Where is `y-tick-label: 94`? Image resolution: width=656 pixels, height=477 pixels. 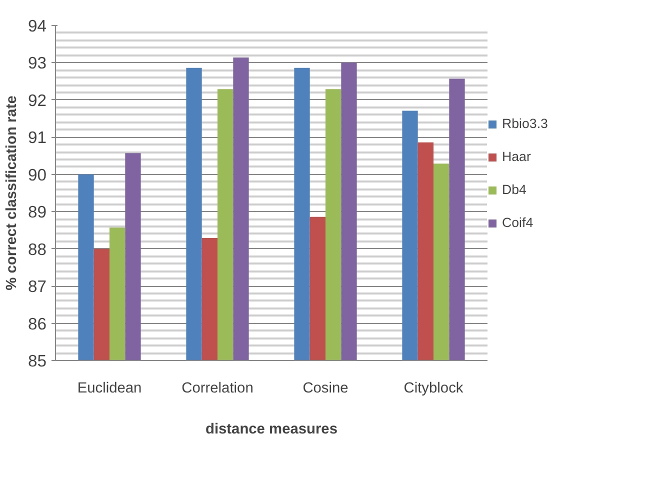 y-tick-label: 94 is located at coordinates (37, 26).